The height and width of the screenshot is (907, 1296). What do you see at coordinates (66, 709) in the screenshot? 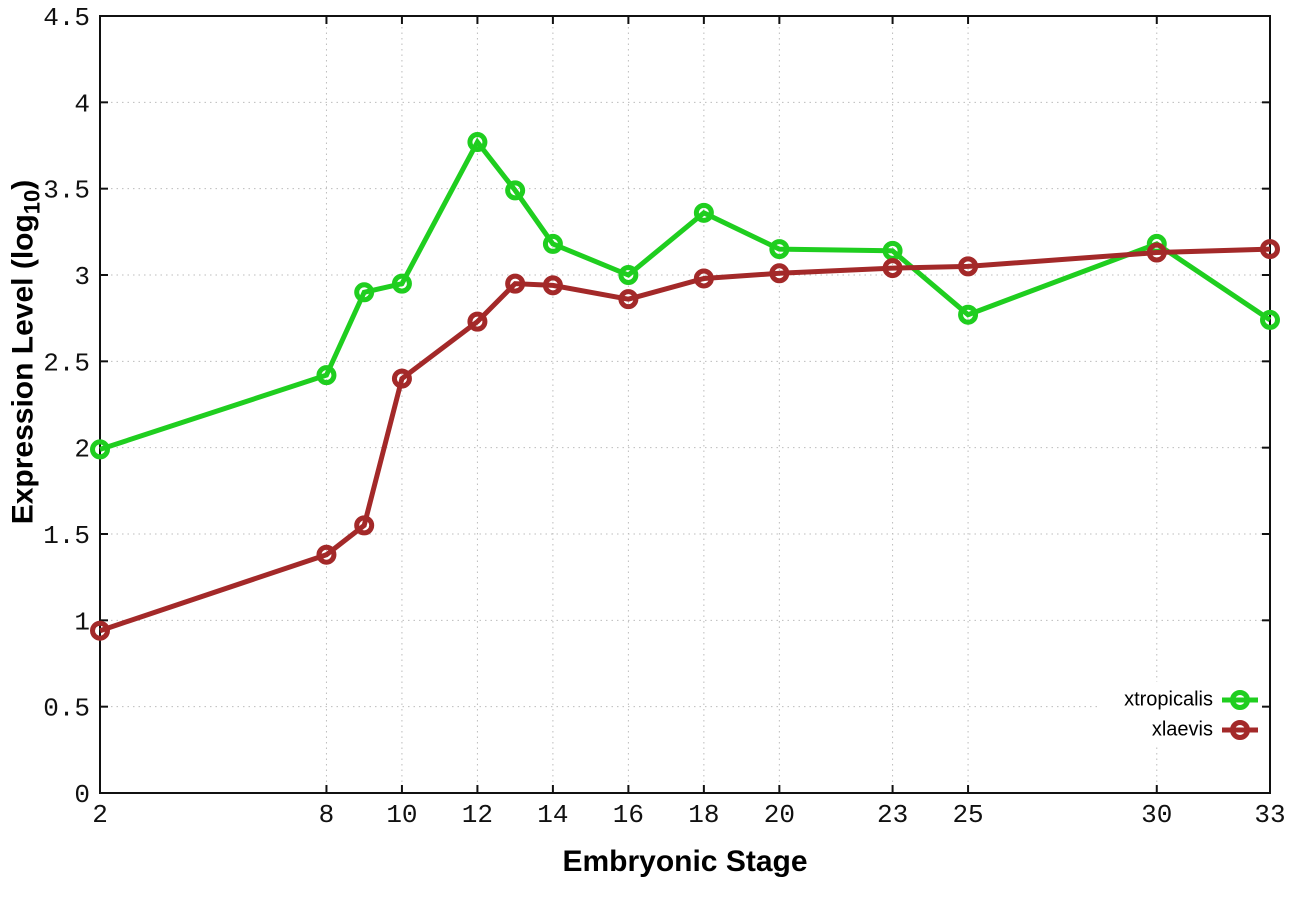
I see `y-tick-label: 0.5` at bounding box center [66, 709].